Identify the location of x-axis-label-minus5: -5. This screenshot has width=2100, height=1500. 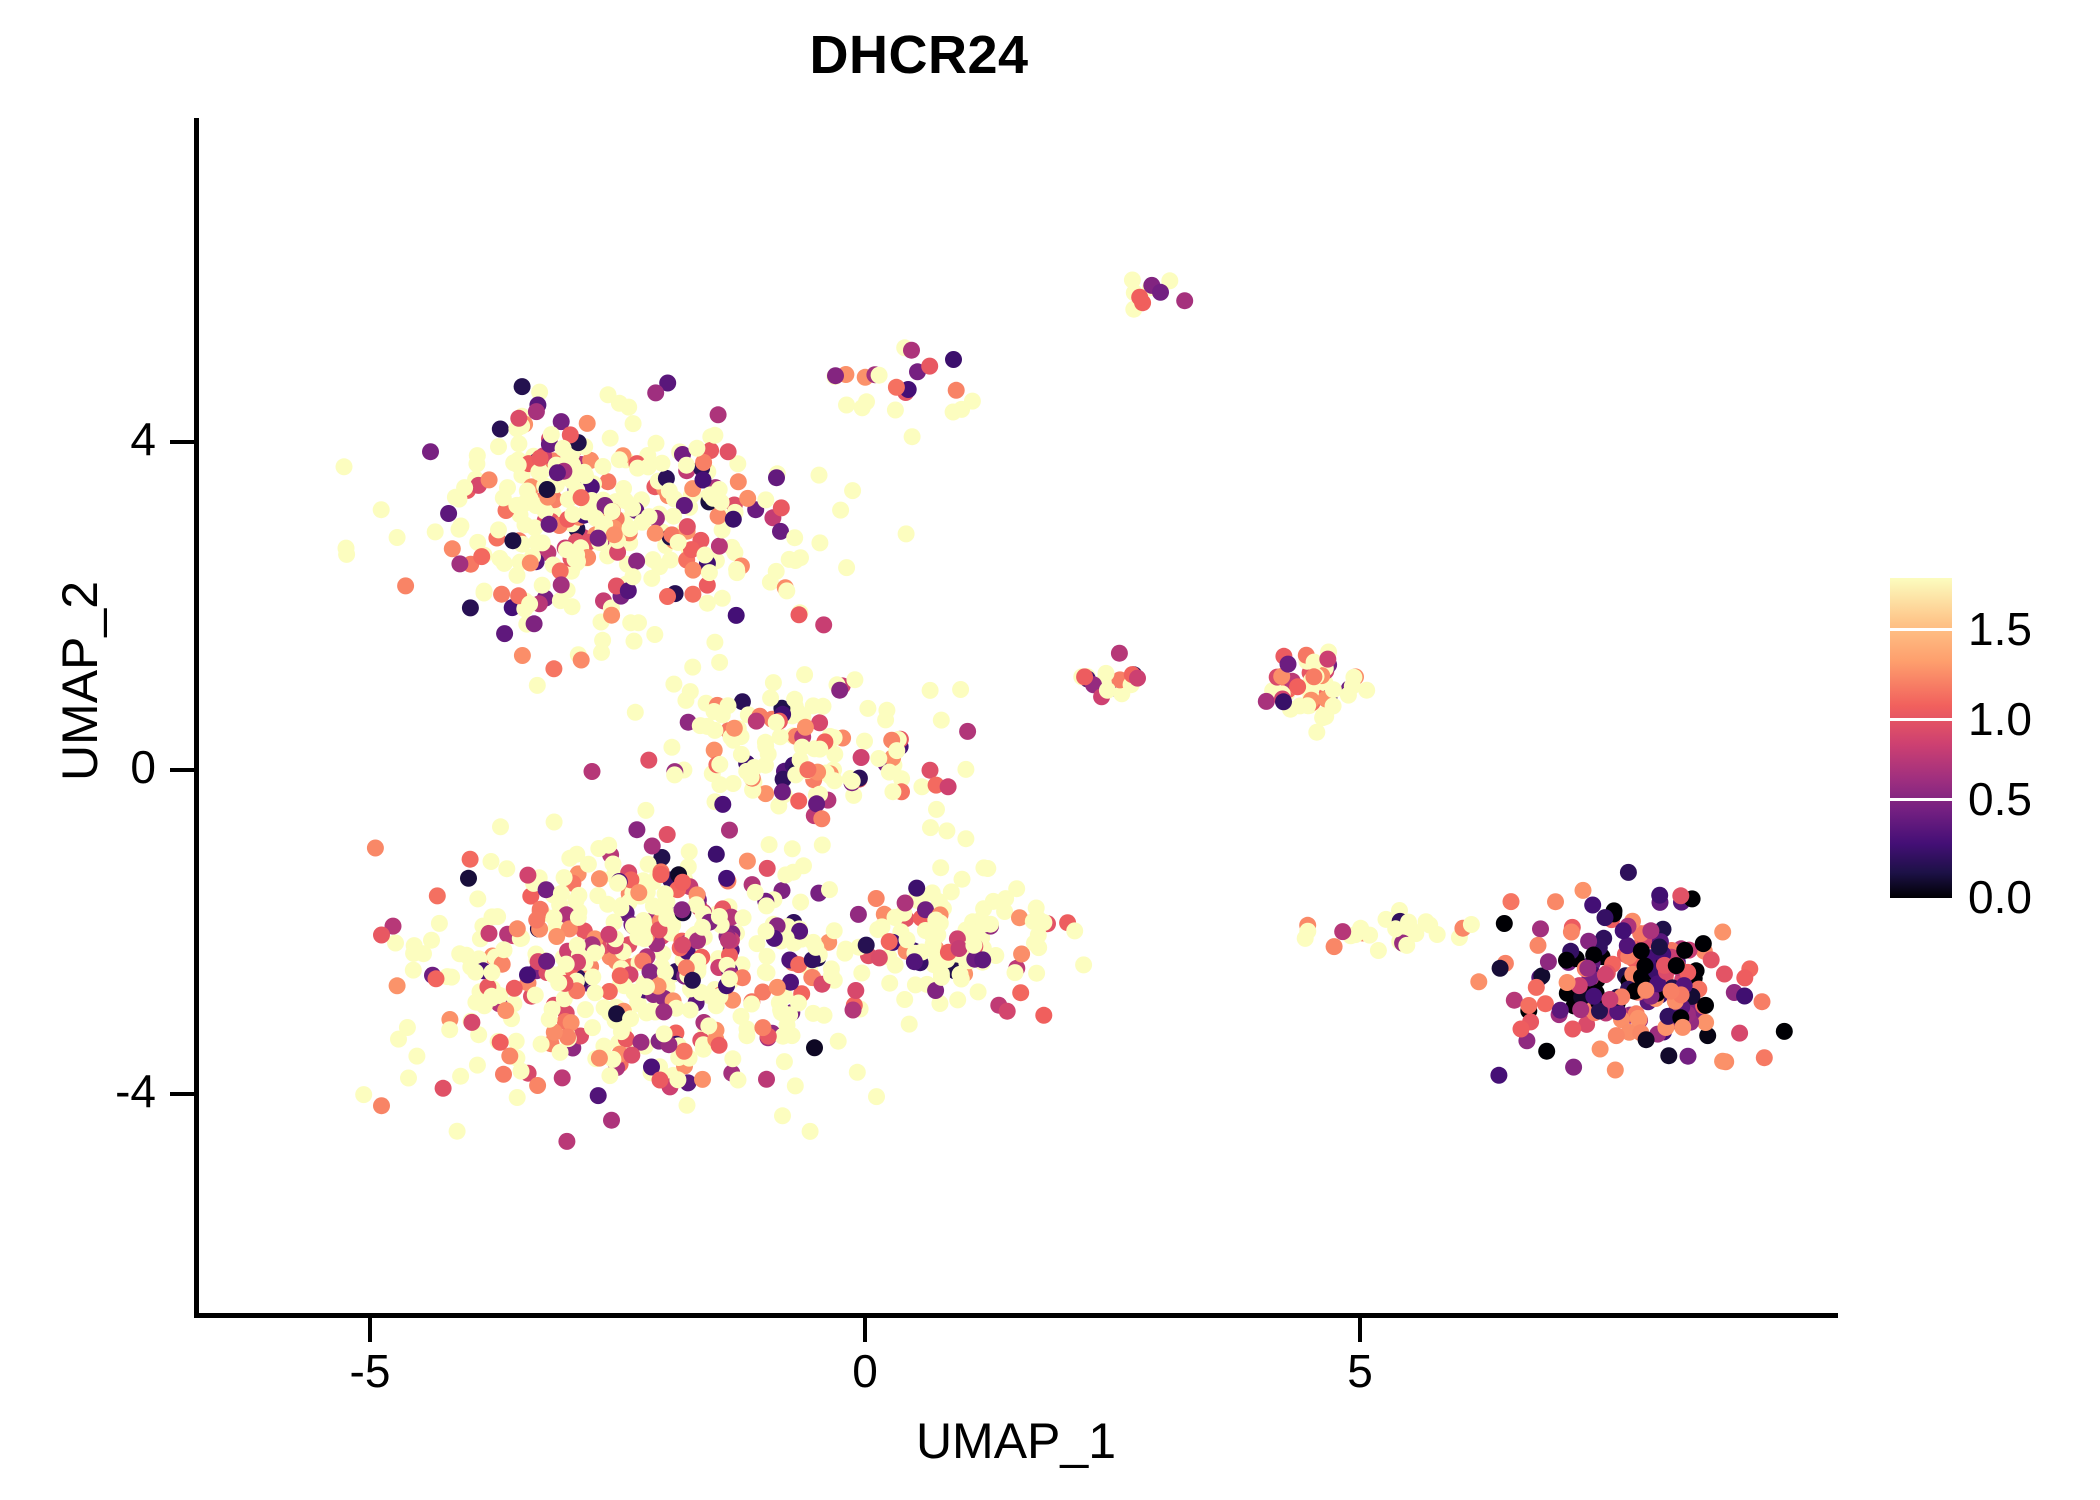
(370, 1371).